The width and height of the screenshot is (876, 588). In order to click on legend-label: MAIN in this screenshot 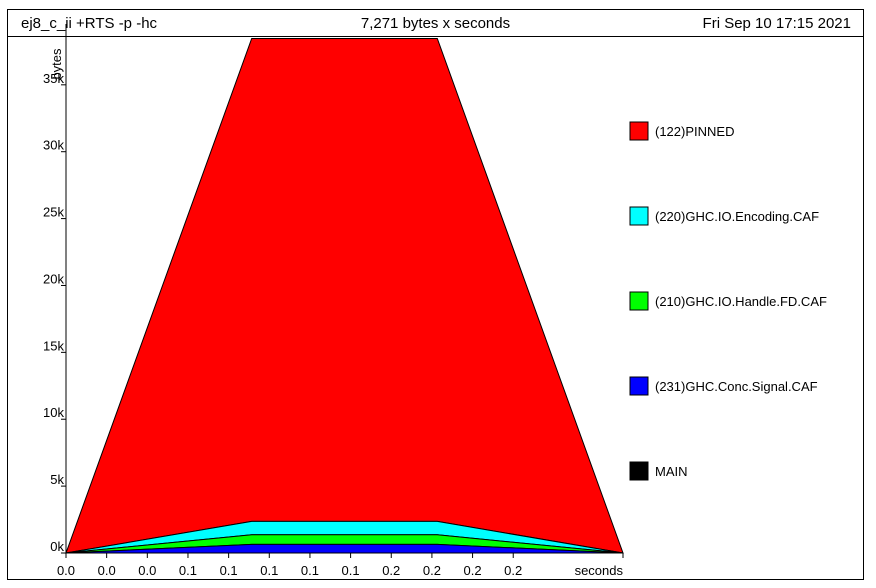, I will do `click(671, 471)`.